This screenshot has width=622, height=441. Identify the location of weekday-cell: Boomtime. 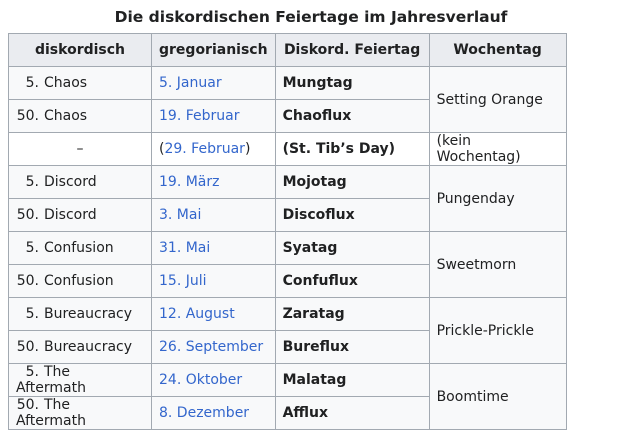
(497, 396).